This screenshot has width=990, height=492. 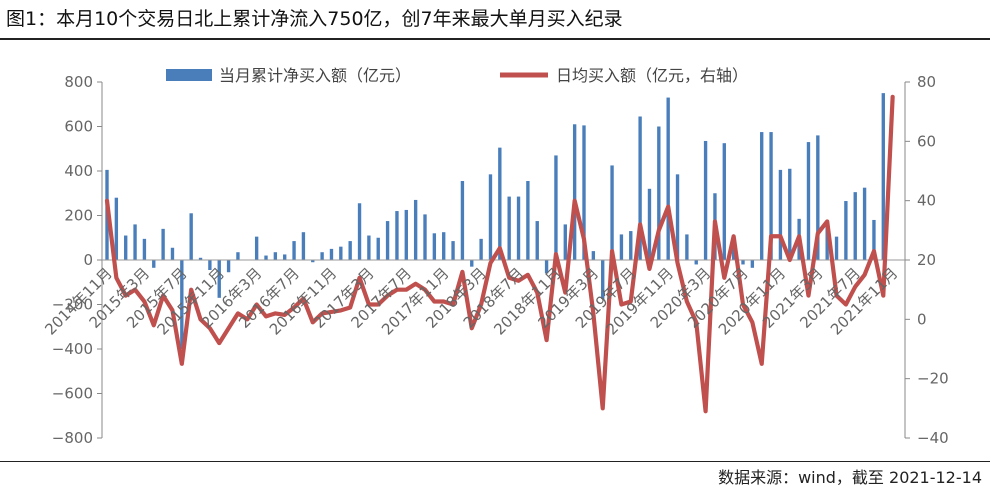 I want to click on right-tick-label: 20, so click(x=926, y=260).